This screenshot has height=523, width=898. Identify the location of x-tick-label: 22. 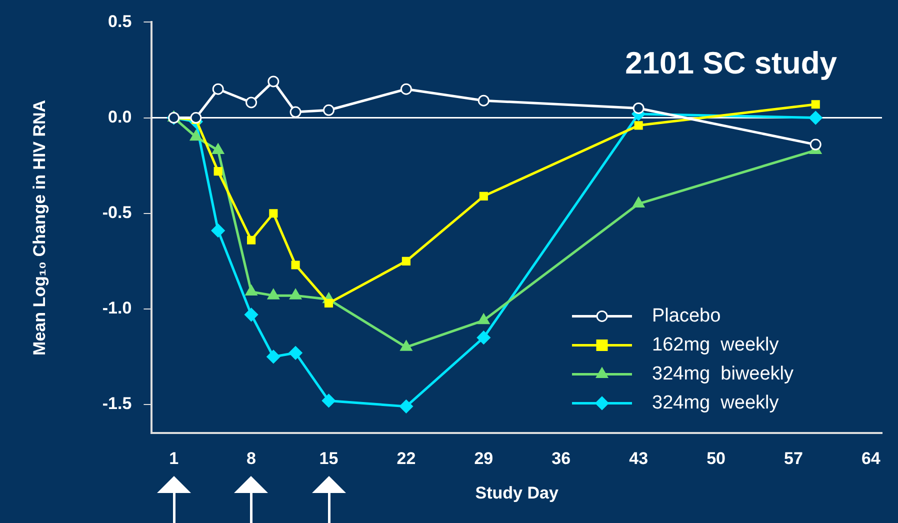
(406, 458).